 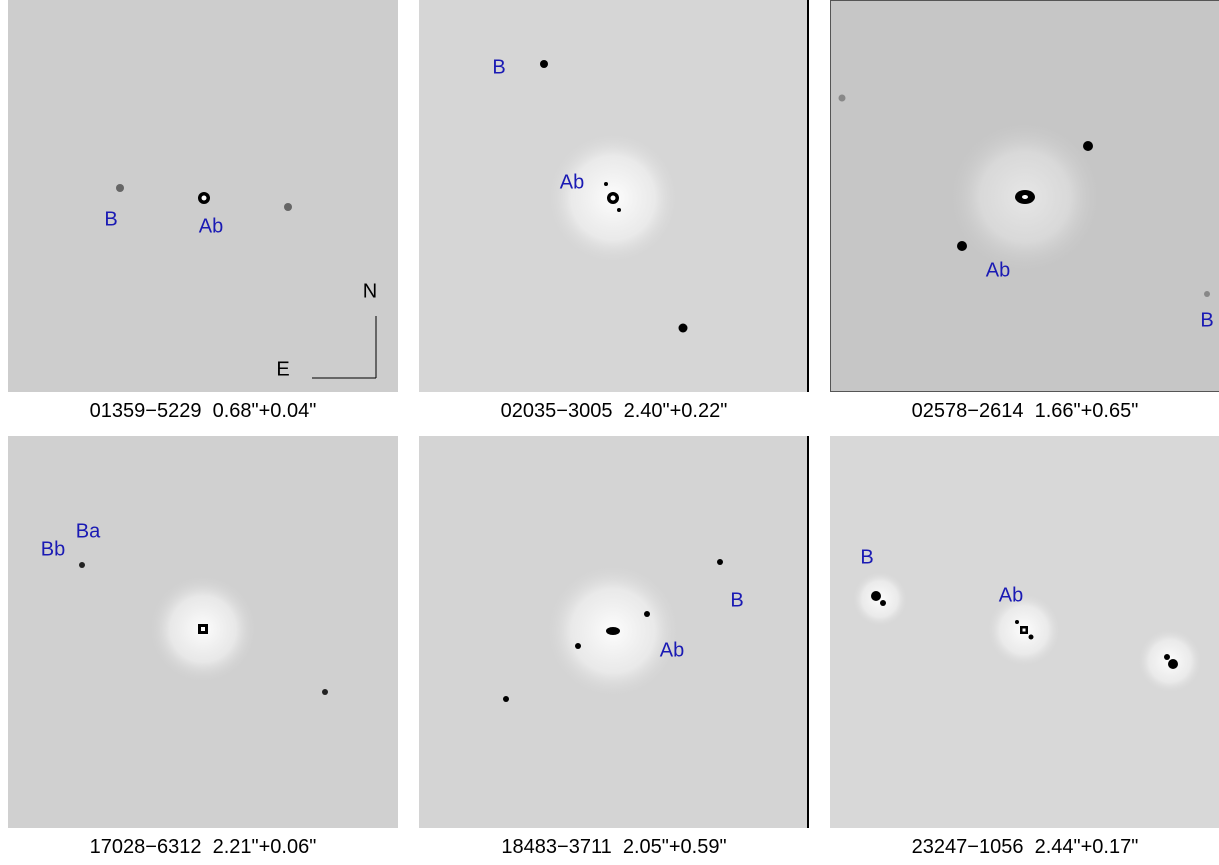 What do you see at coordinates (1025, 847) in the screenshot?
I see `caption: 23247−1056 2.44"+0.17"` at bounding box center [1025, 847].